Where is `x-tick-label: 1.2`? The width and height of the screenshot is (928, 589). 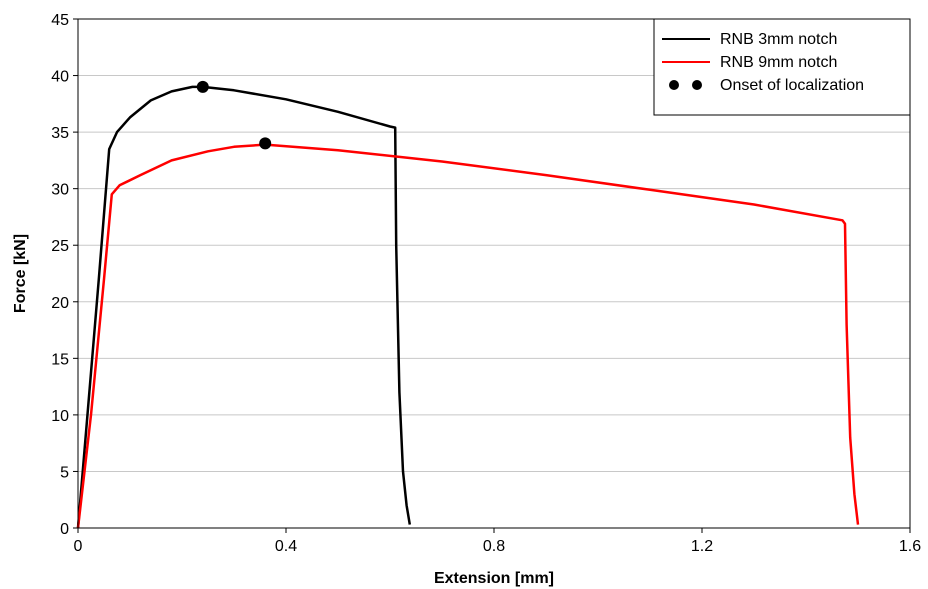 x-tick-label: 1.2 is located at coordinates (702, 546).